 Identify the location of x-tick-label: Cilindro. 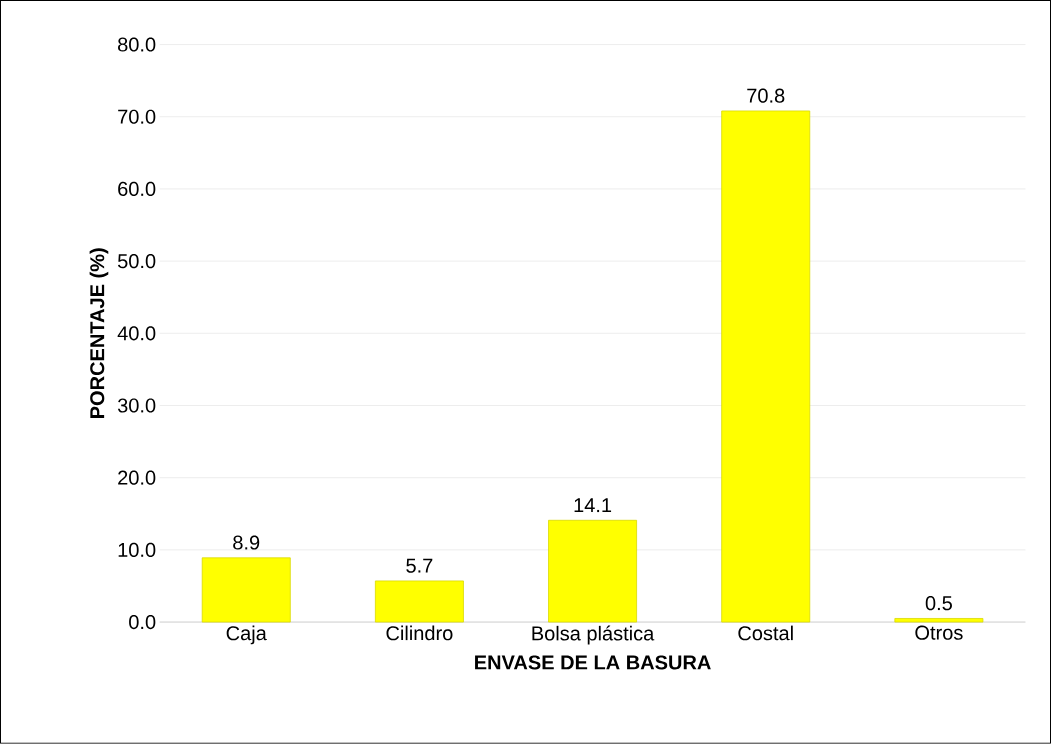
(419, 633).